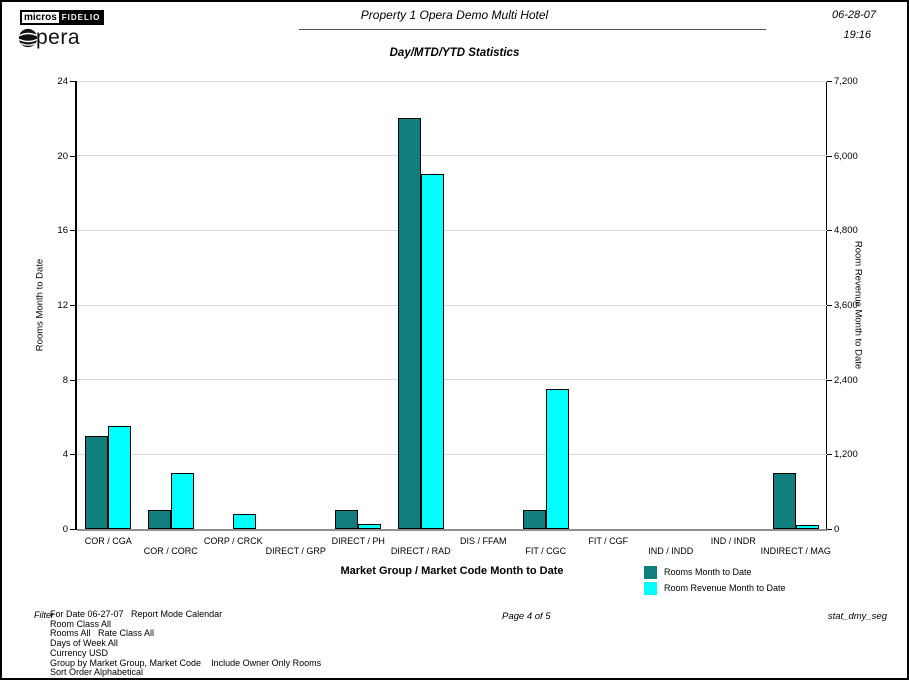 The image size is (909, 680). What do you see at coordinates (81, 17) in the screenshot?
I see `fidelio-logo-text: FIDELIO` at bounding box center [81, 17].